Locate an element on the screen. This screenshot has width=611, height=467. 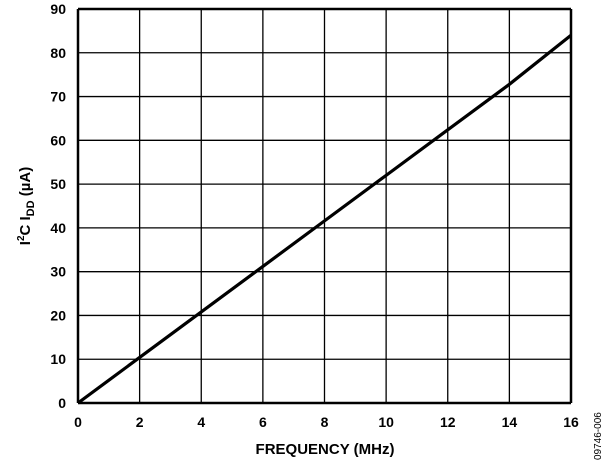
x-tick-label: 10 is located at coordinates (386, 422).